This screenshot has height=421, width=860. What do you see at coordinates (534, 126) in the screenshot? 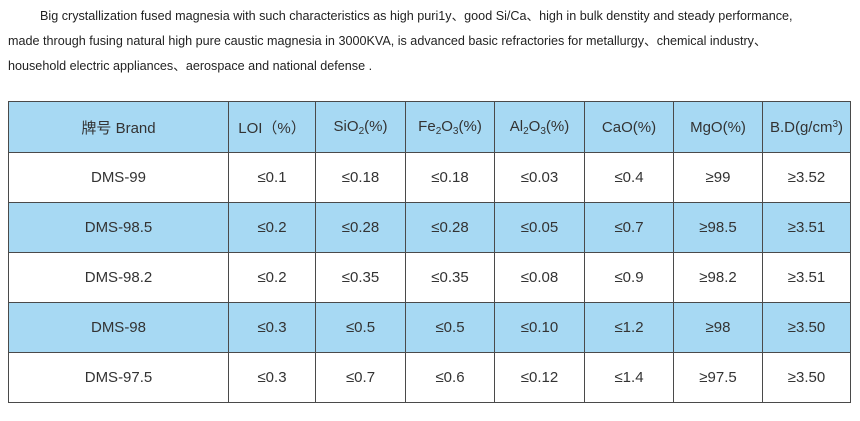
I see `header-al2o3-b: O` at bounding box center [534, 126].